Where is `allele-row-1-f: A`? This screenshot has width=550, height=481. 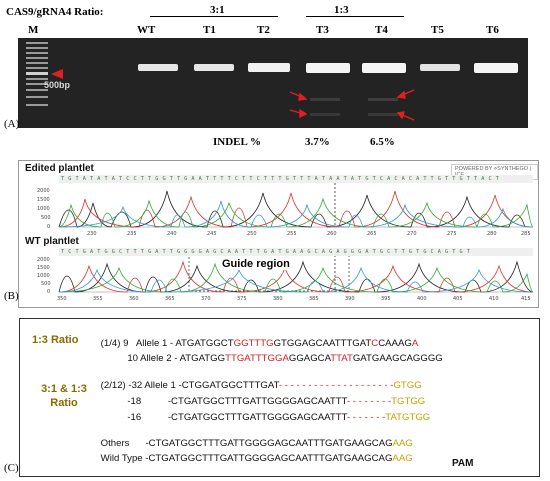
allele-row-1-f: A is located at coordinates (415, 343).